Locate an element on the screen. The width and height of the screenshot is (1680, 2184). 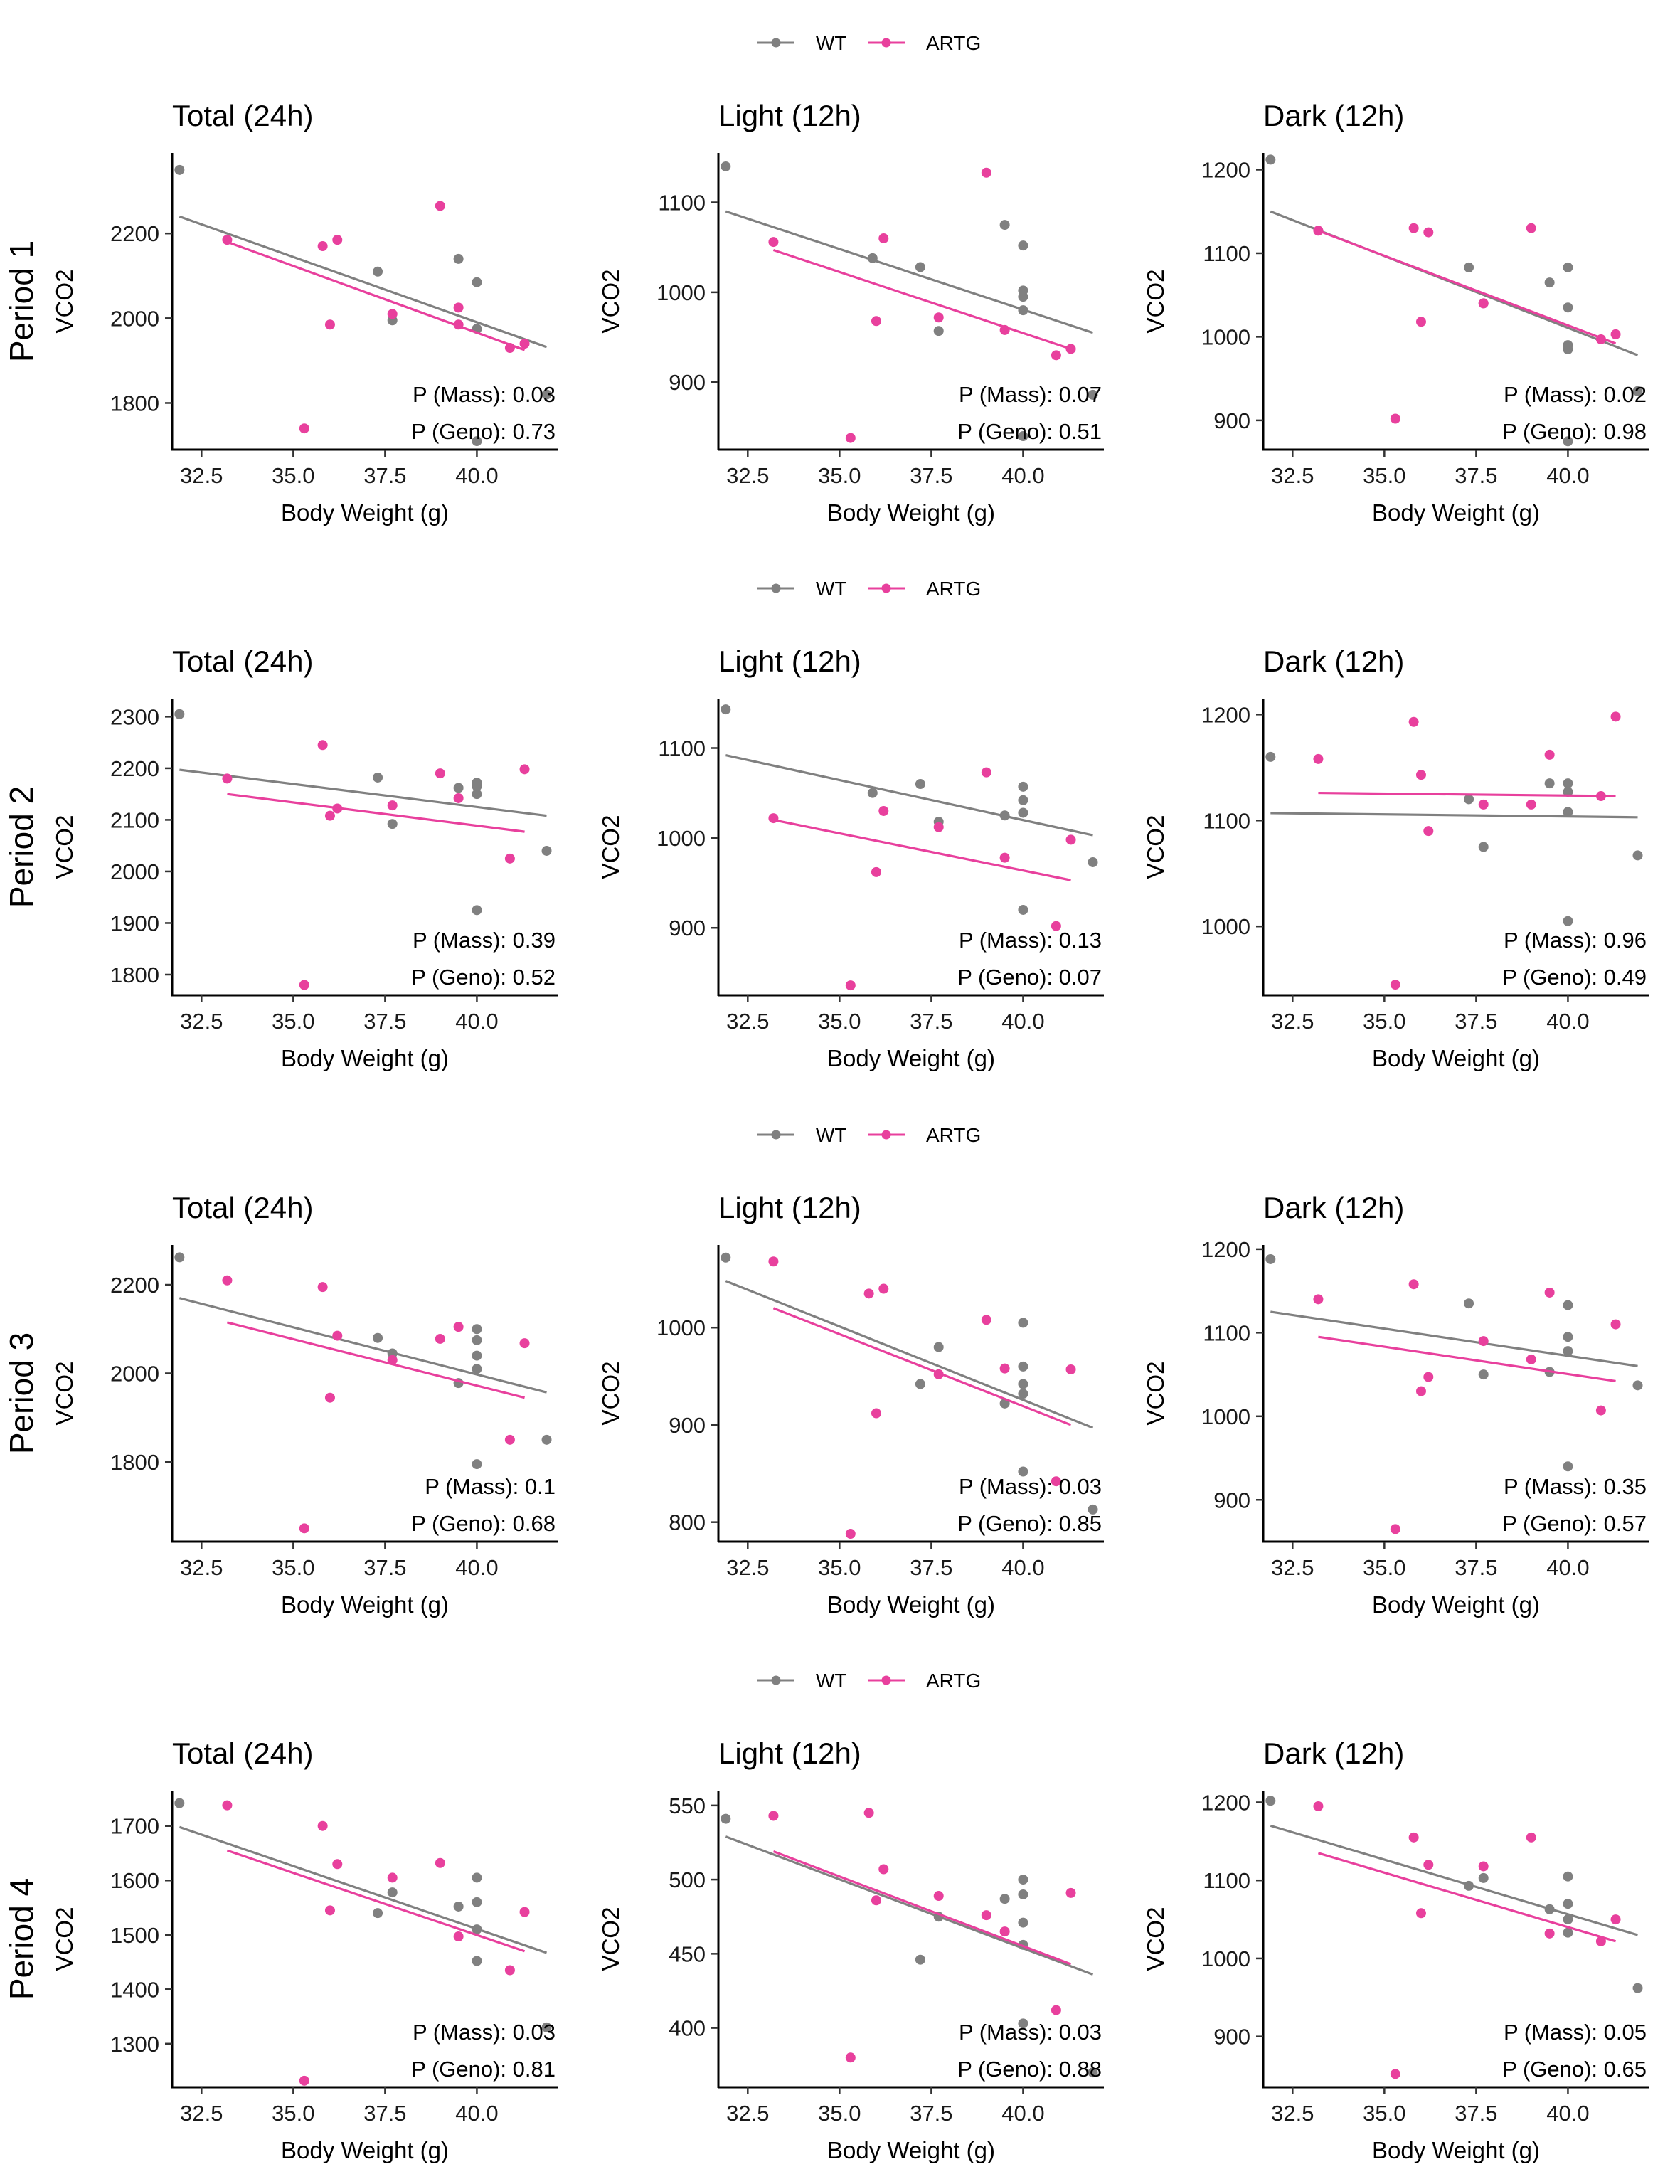
y-tick-label: 1800 is located at coordinates (134, 1462).